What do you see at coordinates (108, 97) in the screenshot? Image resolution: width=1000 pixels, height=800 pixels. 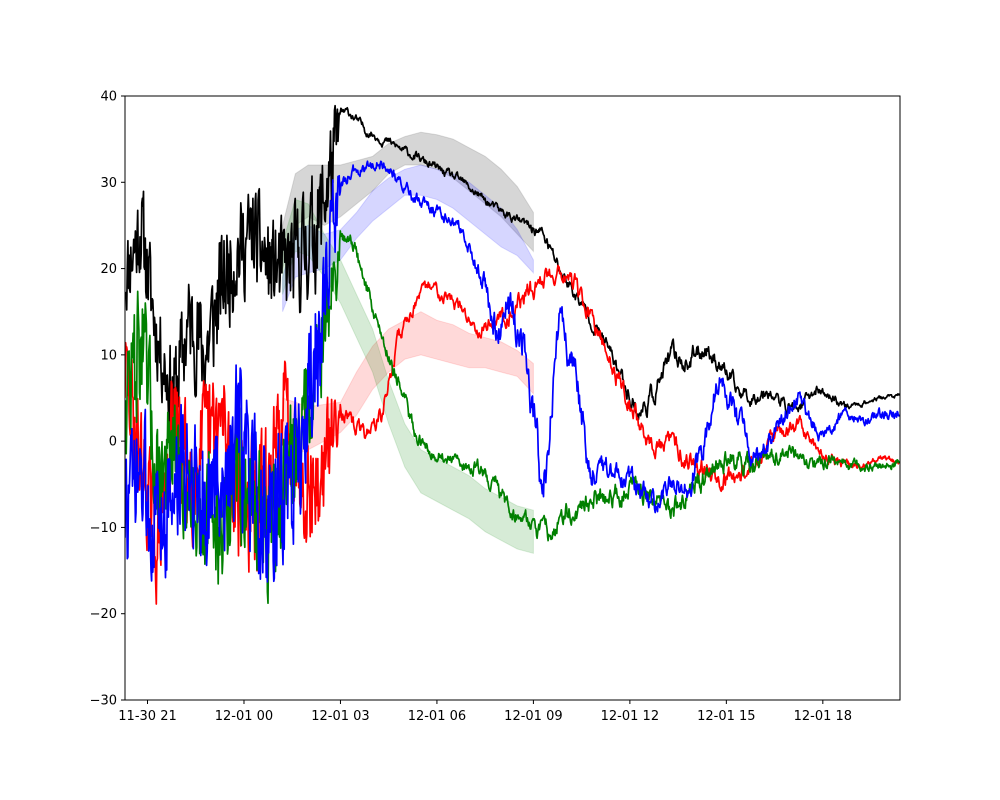 I see `y-tick-label: 40` at bounding box center [108, 97].